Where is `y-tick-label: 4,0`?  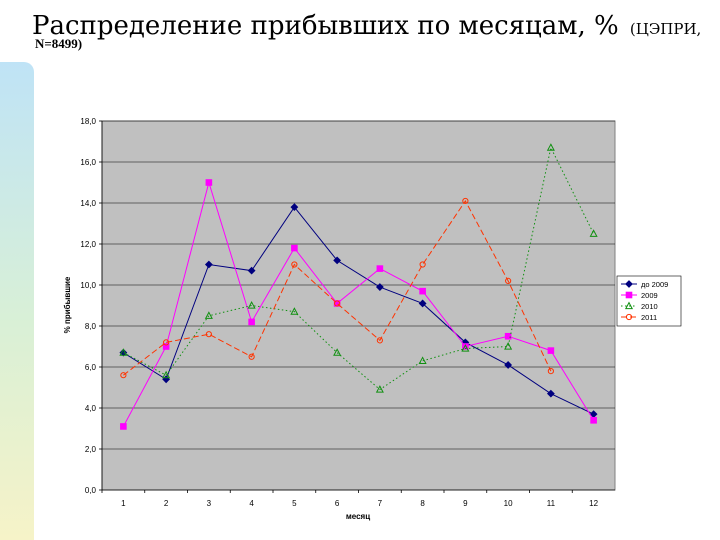 y-tick-label: 4,0 is located at coordinates (91, 408).